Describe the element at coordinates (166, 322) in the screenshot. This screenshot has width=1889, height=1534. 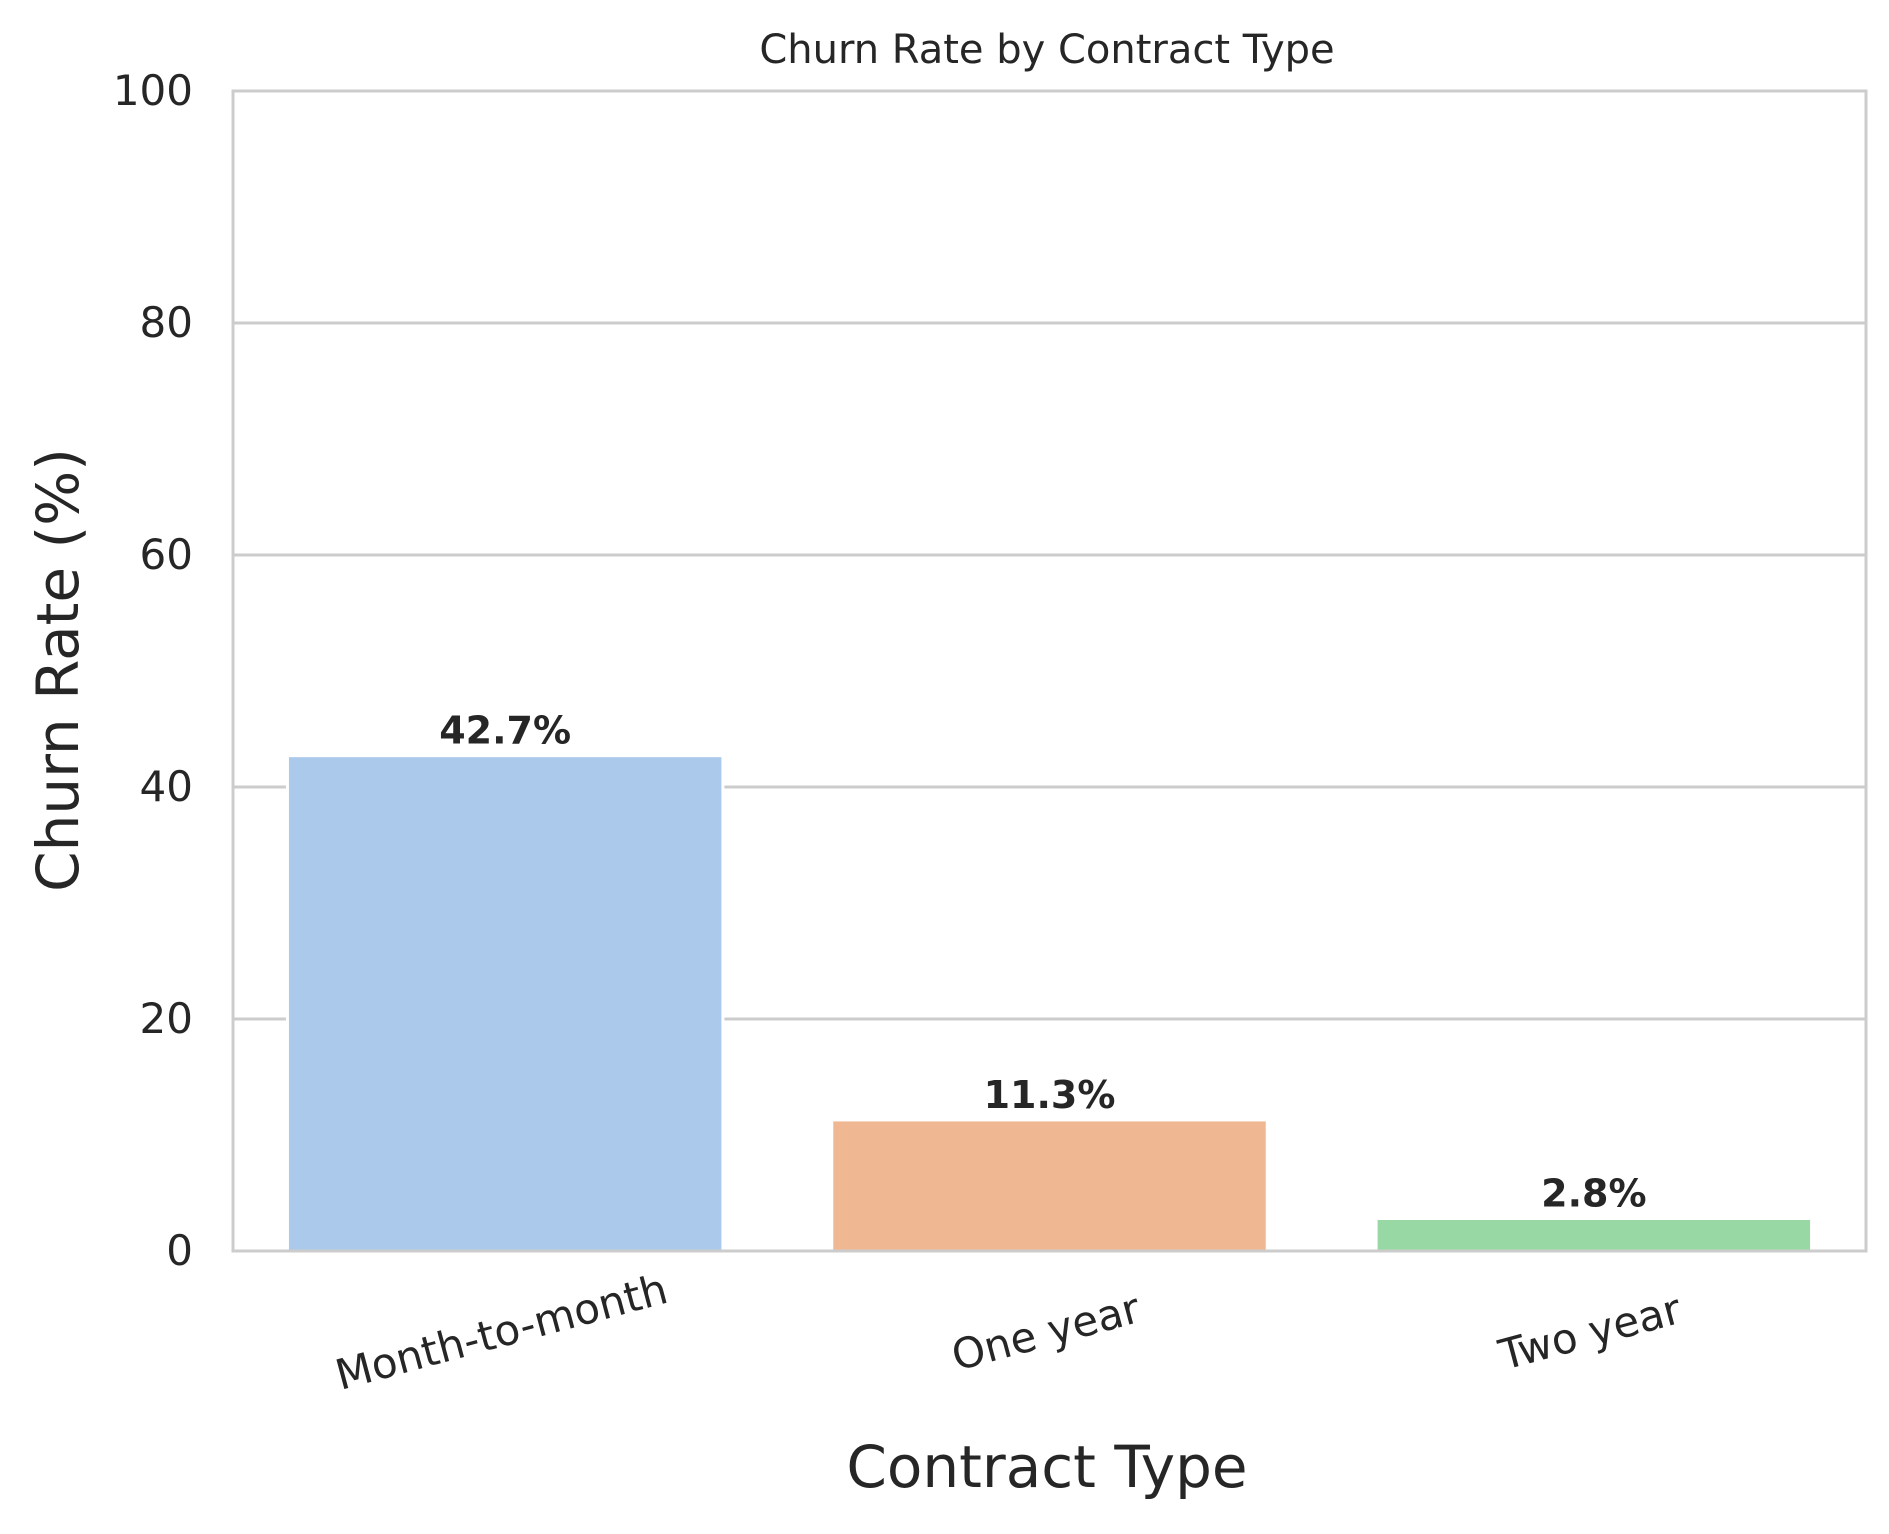
I see `y-tick-label: 80` at that location.